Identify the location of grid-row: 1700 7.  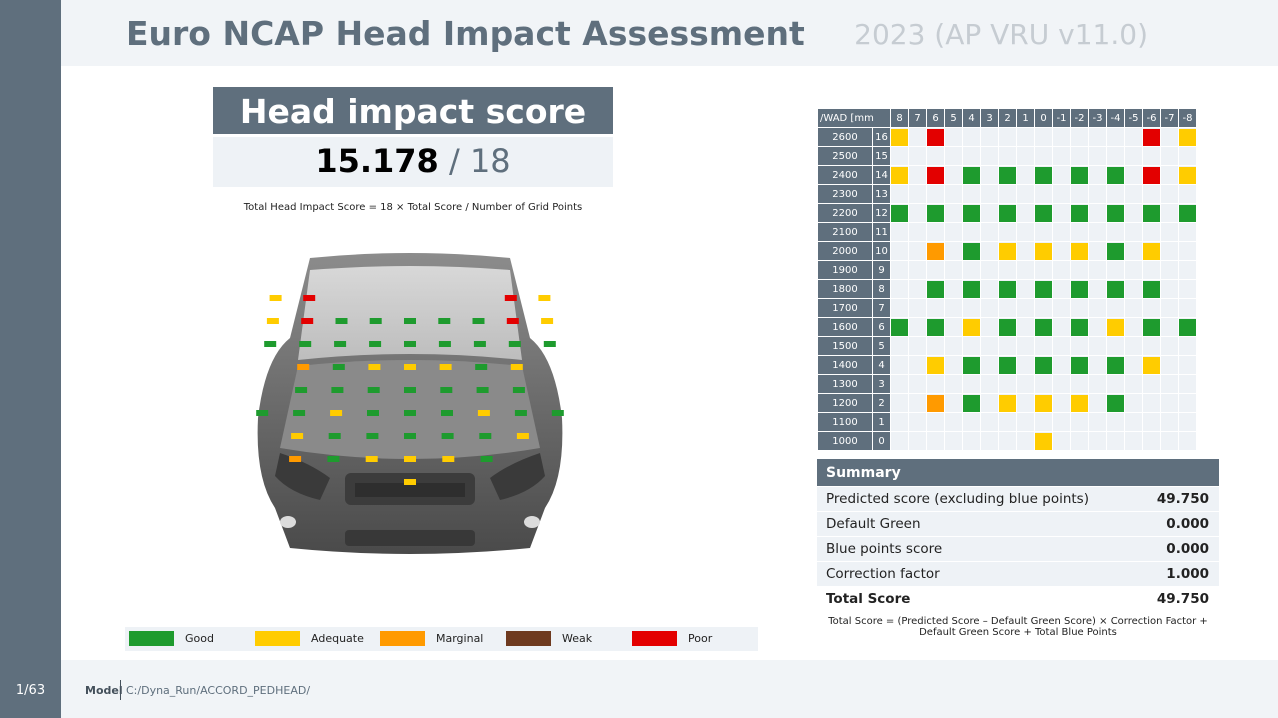
(1007, 308).